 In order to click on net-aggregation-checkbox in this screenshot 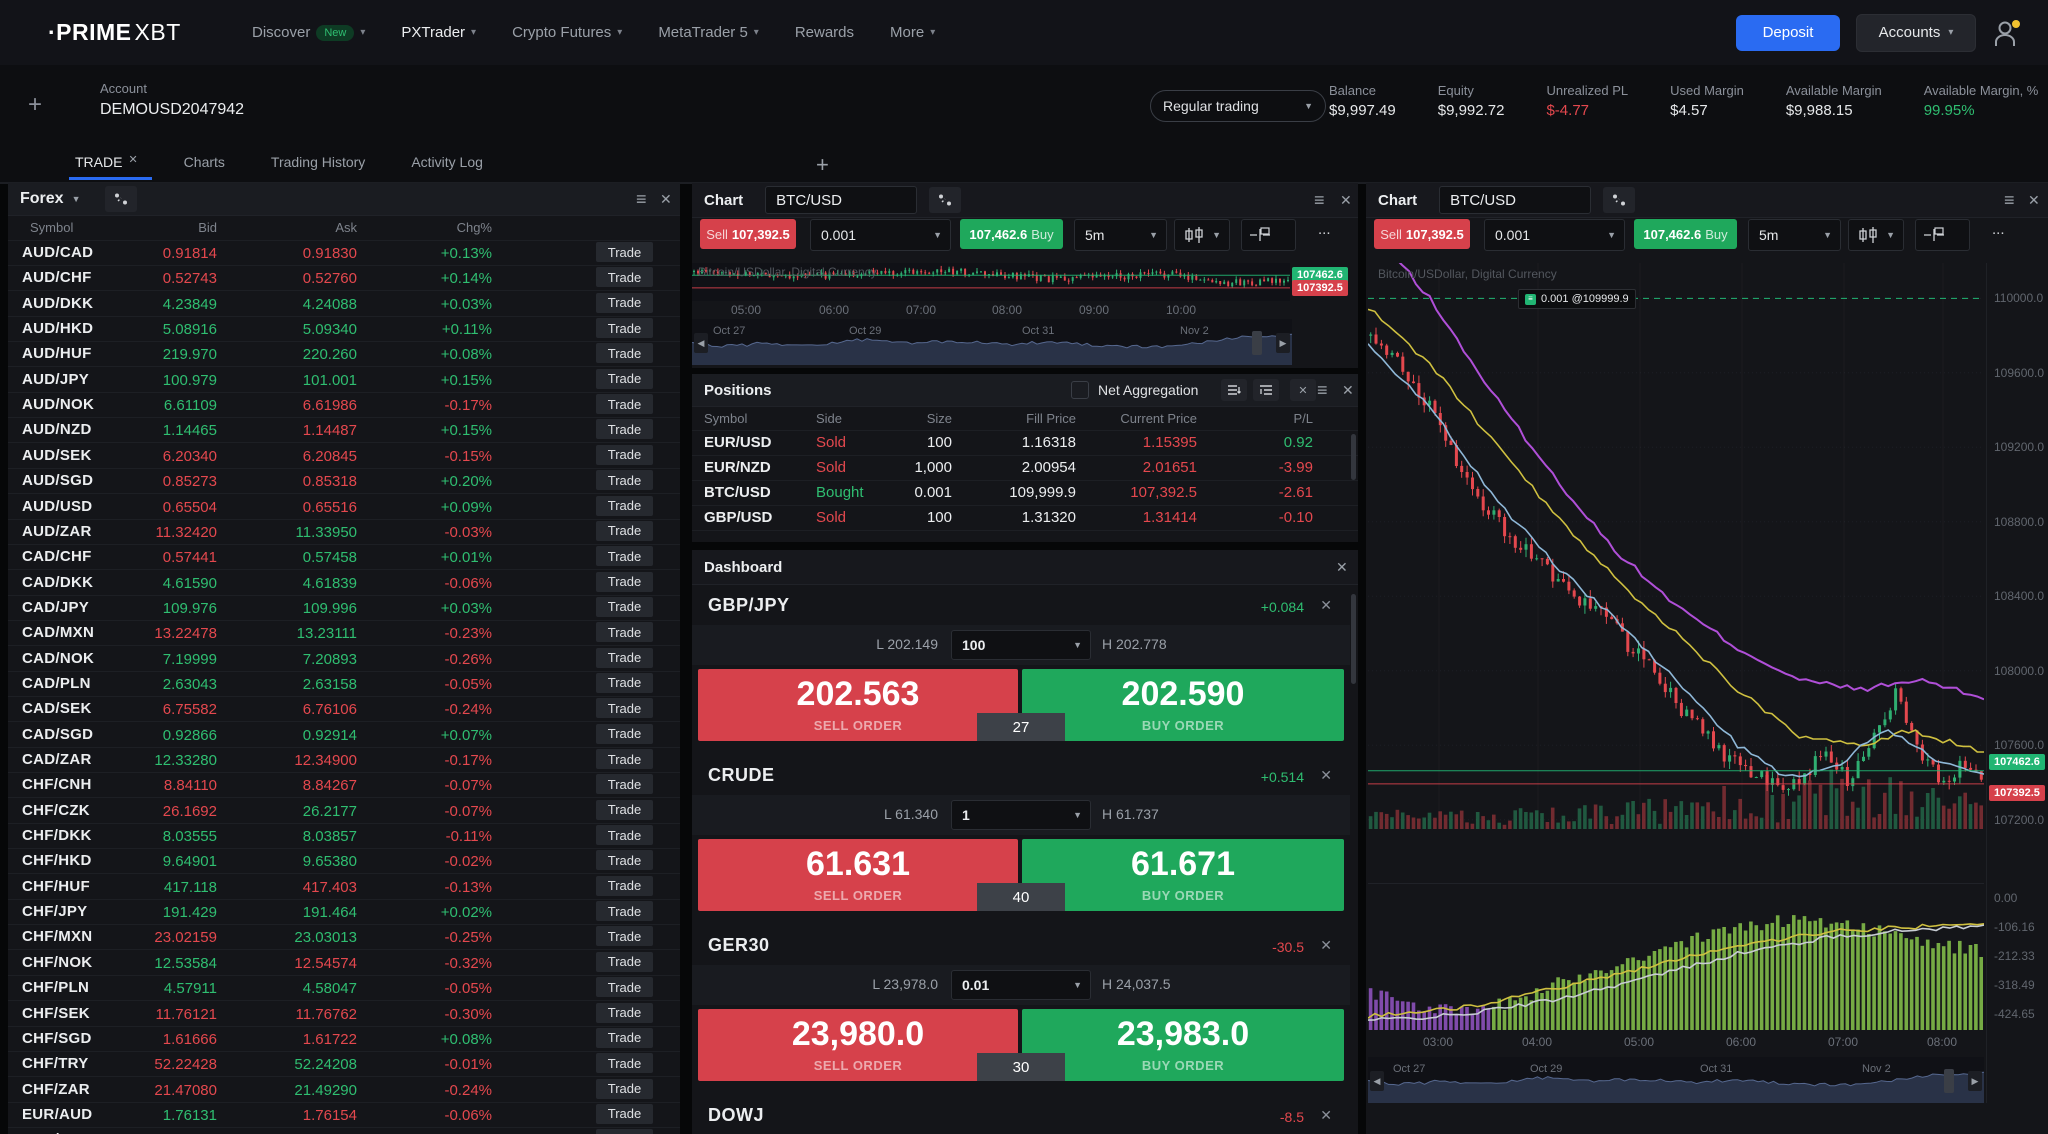, I will do `click(1080, 390)`.